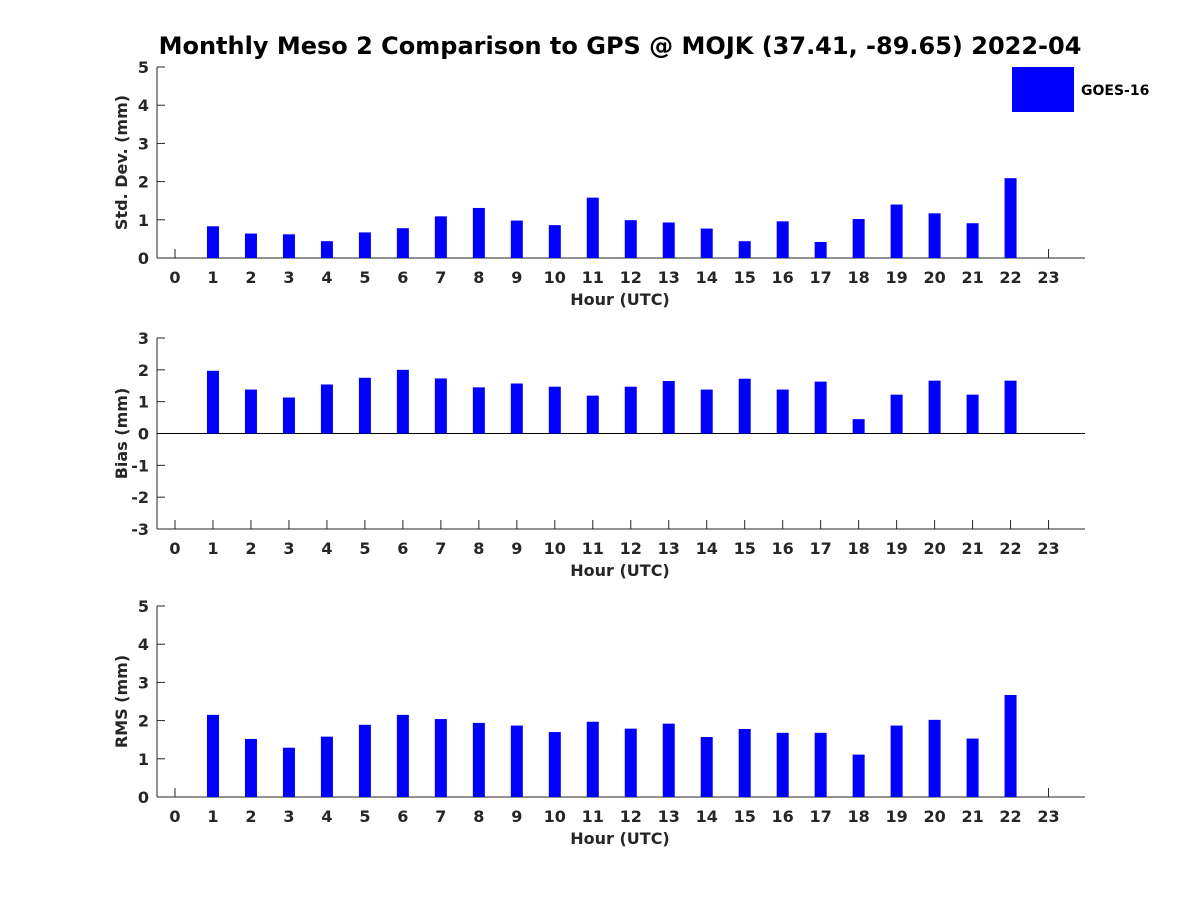  Describe the element at coordinates (140, 529) in the screenshot. I see `y-tick-label: -3` at that location.